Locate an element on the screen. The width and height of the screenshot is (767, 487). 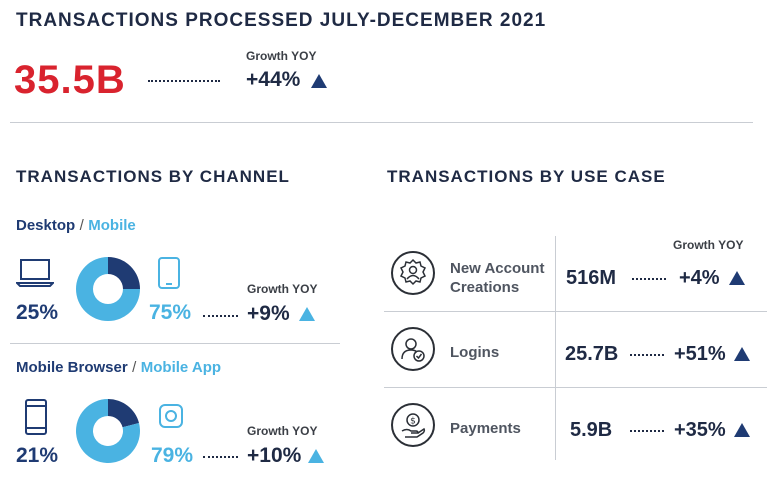
desktop-percent: 25% is located at coordinates (37, 312).